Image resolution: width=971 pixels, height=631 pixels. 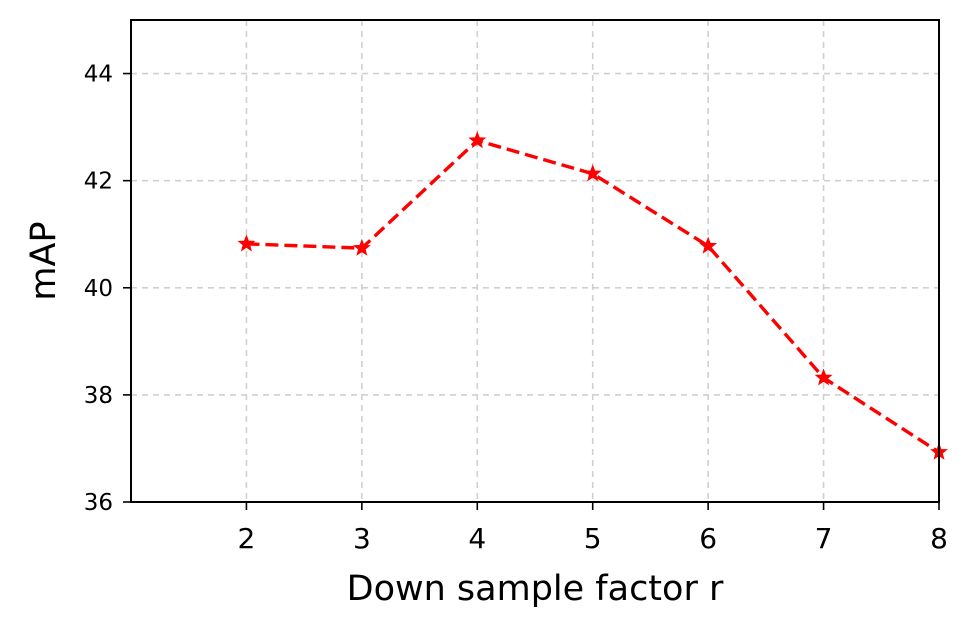 I want to click on y-tick-label: 36, so click(x=98, y=503).